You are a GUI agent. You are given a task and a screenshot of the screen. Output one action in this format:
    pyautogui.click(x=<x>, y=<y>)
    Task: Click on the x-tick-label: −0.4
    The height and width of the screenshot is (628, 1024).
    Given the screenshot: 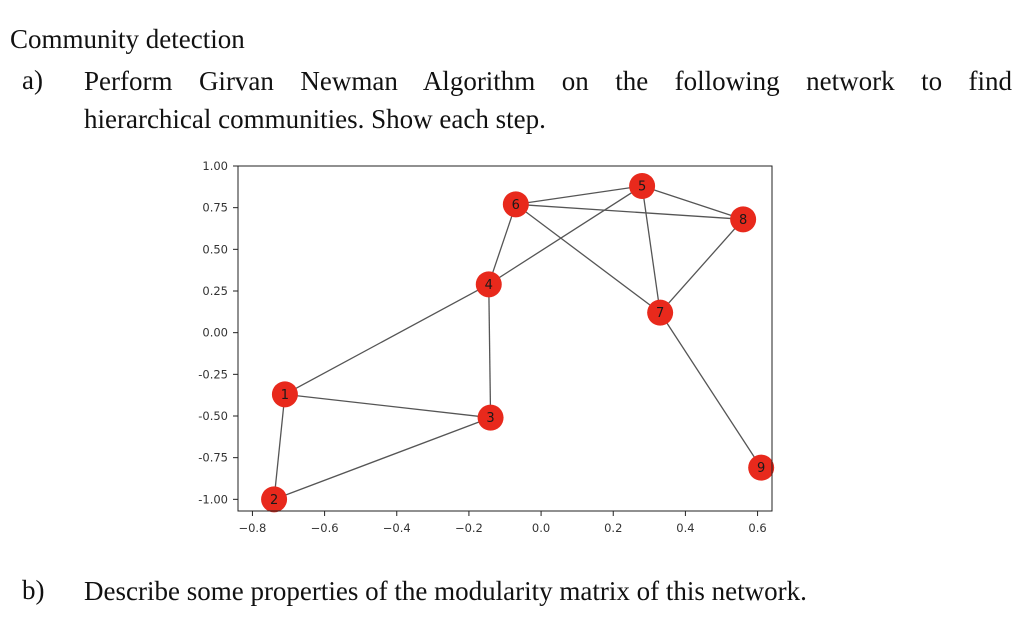 What is the action you would take?
    pyautogui.click(x=397, y=528)
    